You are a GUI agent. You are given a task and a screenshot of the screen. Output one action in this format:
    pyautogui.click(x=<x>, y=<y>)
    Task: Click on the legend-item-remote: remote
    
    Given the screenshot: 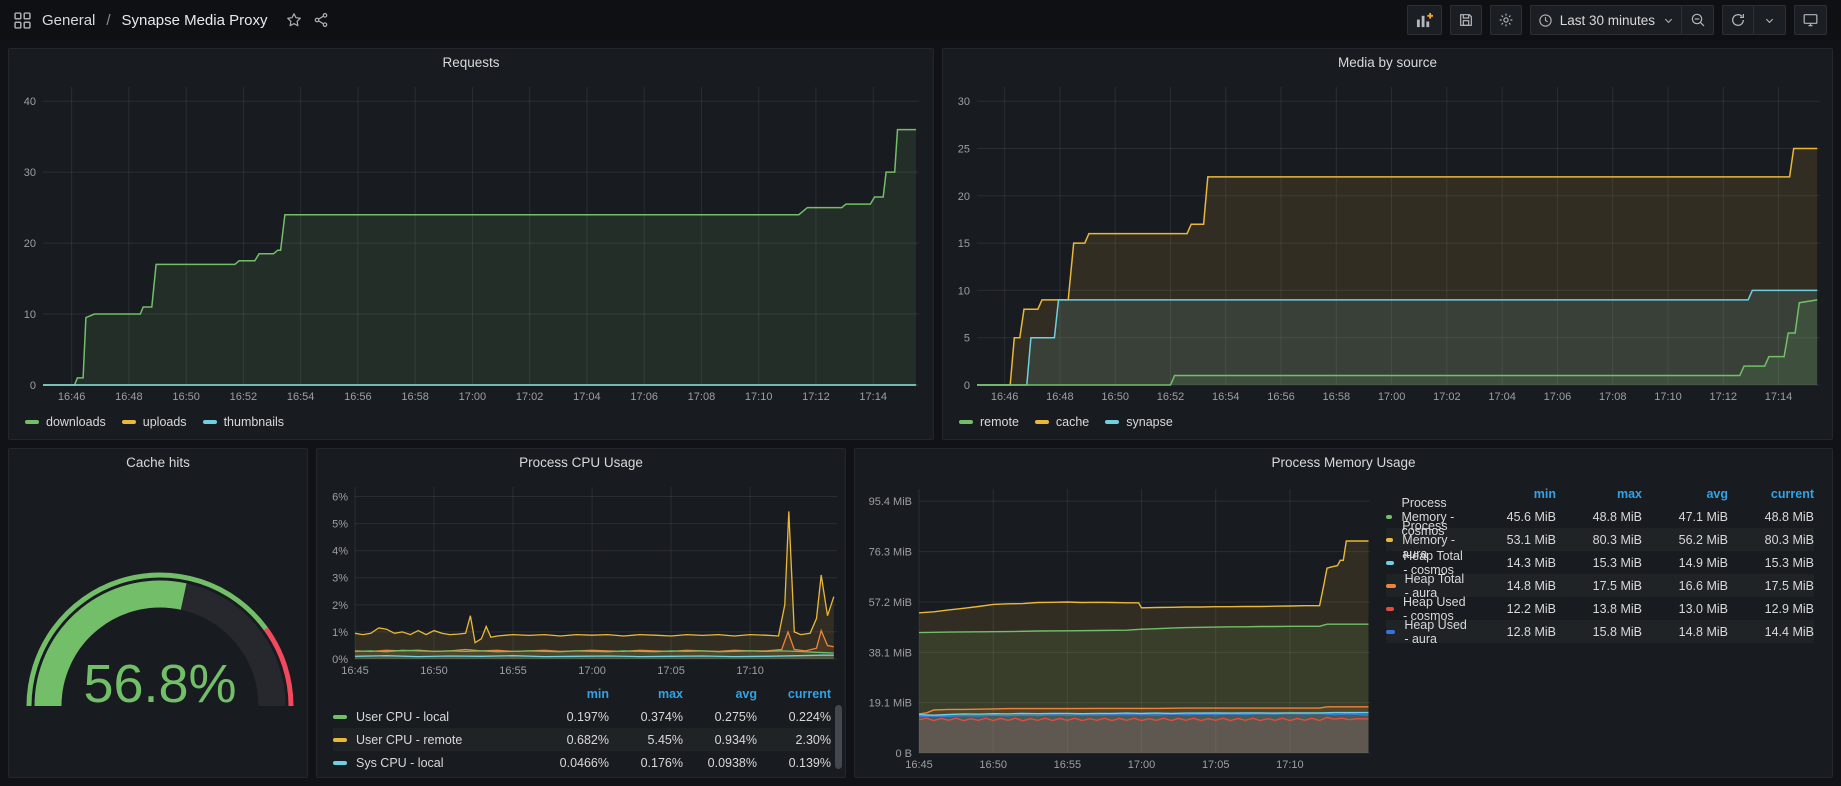 What is the action you would take?
    pyautogui.click(x=989, y=422)
    